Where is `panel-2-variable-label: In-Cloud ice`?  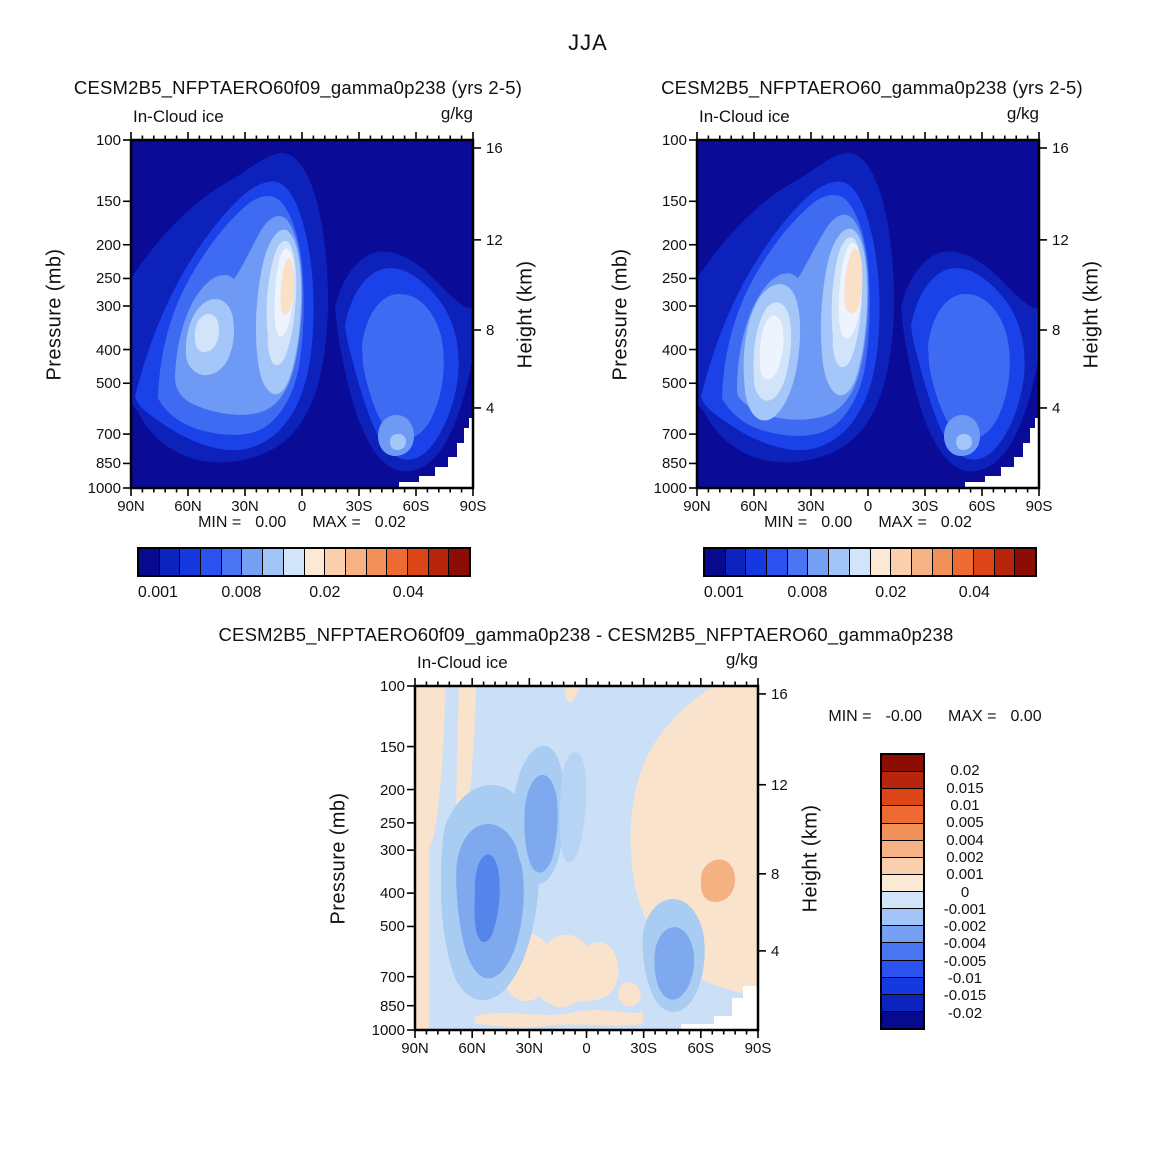
panel-2-variable-label: In-Cloud ice is located at coordinates (744, 116).